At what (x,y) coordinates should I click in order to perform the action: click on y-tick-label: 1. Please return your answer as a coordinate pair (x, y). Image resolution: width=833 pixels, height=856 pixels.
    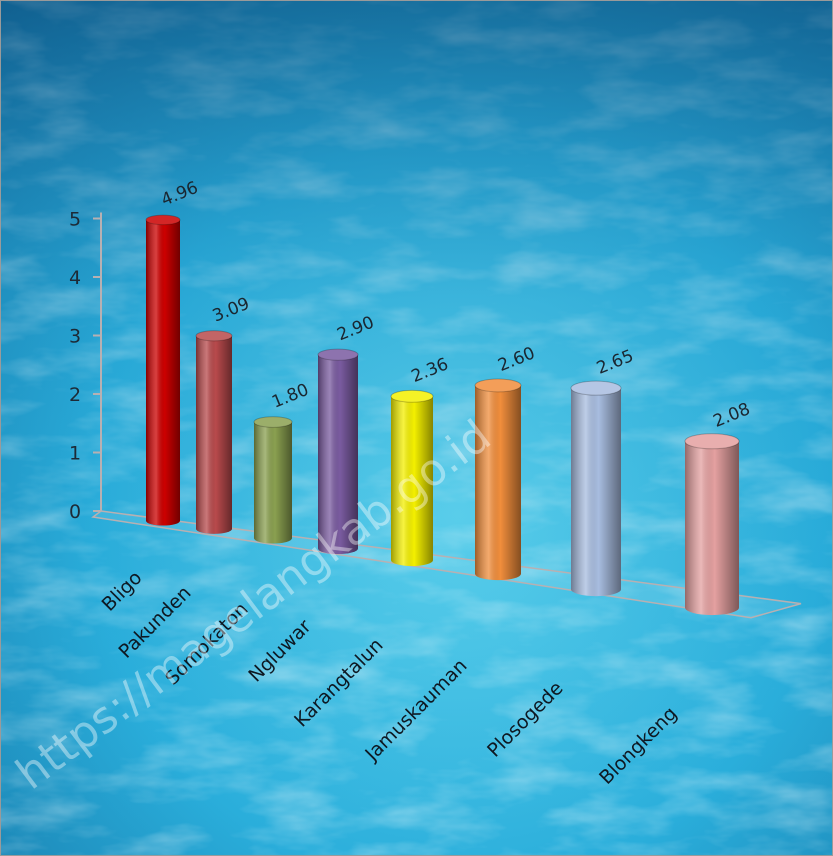
    Looking at the image, I should click on (75, 454).